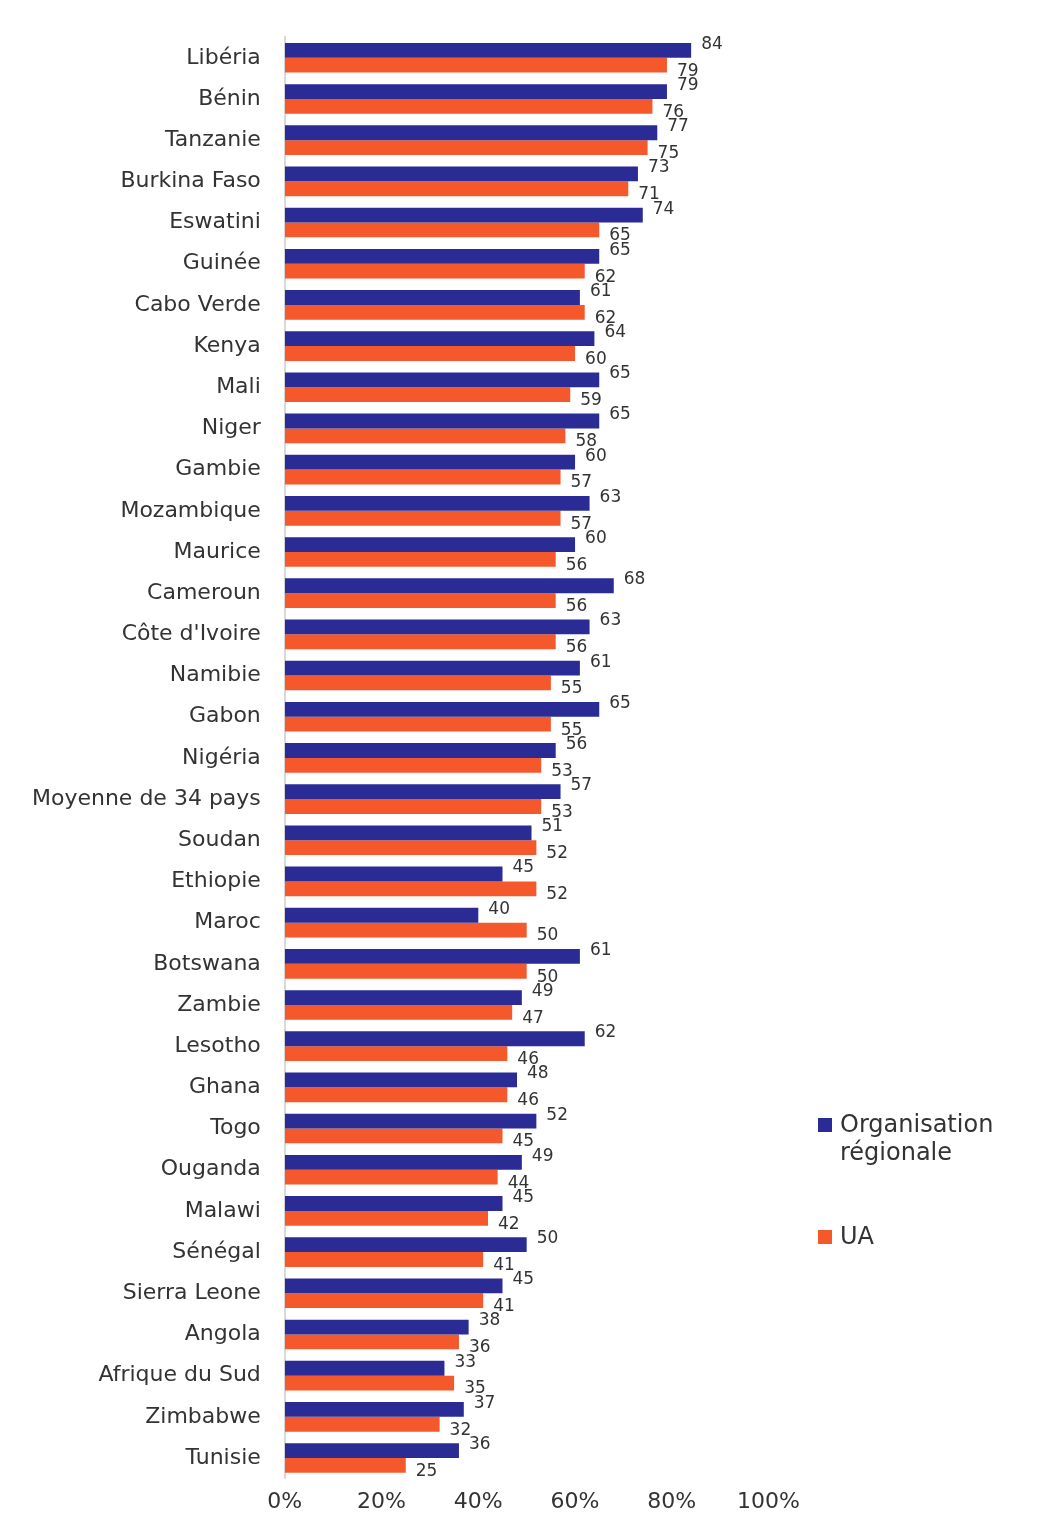  What do you see at coordinates (523, 866) in the screenshot?
I see `data-label: 45` at bounding box center [523, 866].